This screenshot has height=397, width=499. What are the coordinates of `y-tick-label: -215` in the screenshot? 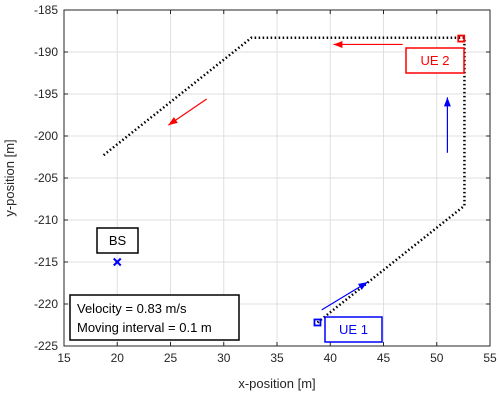 It's located at (46, 262).